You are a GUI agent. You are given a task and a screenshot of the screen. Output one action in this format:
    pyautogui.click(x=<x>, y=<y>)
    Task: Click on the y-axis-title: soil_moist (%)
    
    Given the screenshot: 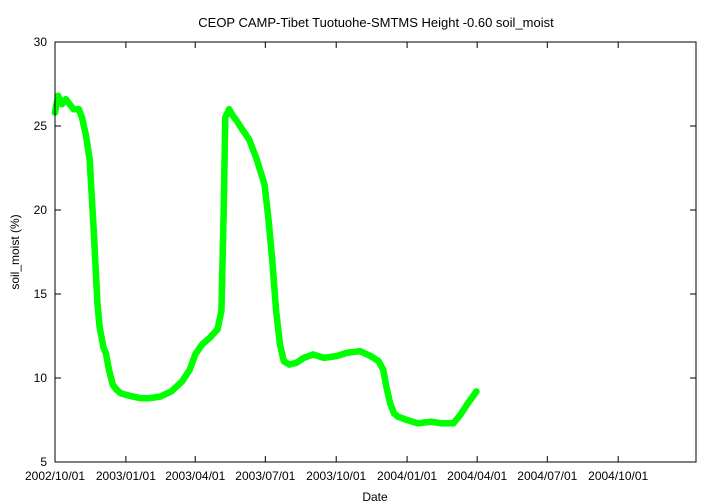 What is the action you would take?
    pyautogui.click(x=15, y=251)
    